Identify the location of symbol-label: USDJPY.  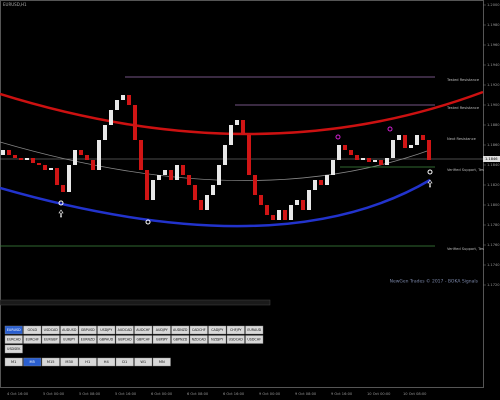
(106, 330).